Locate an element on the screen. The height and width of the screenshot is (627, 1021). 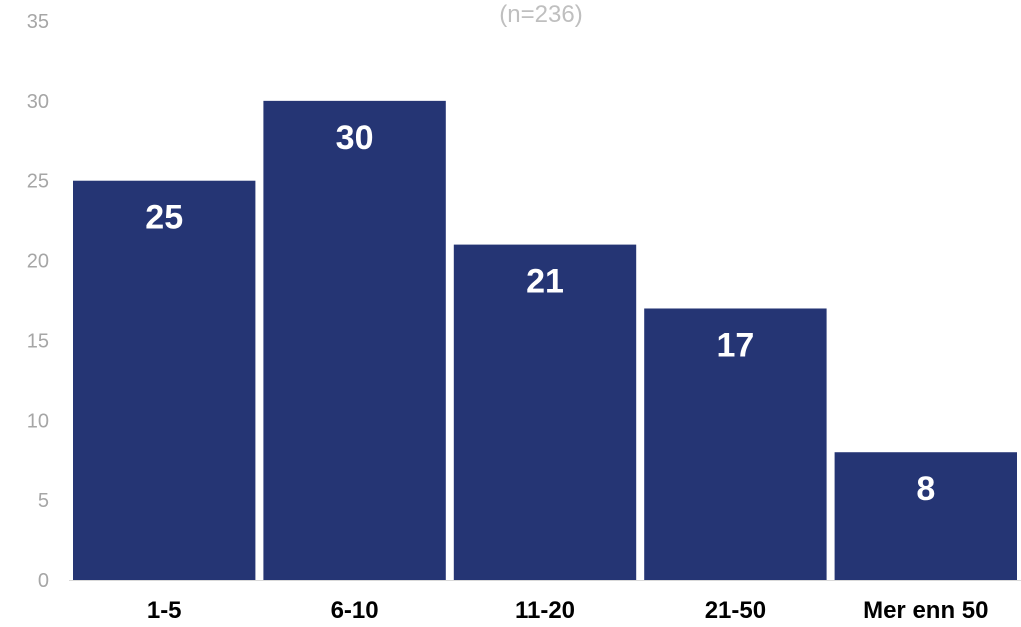
x-axis-ticks: 1-5 6-10 11-20 21-50 Mer enn 50 is located at coordinates (568, 610).